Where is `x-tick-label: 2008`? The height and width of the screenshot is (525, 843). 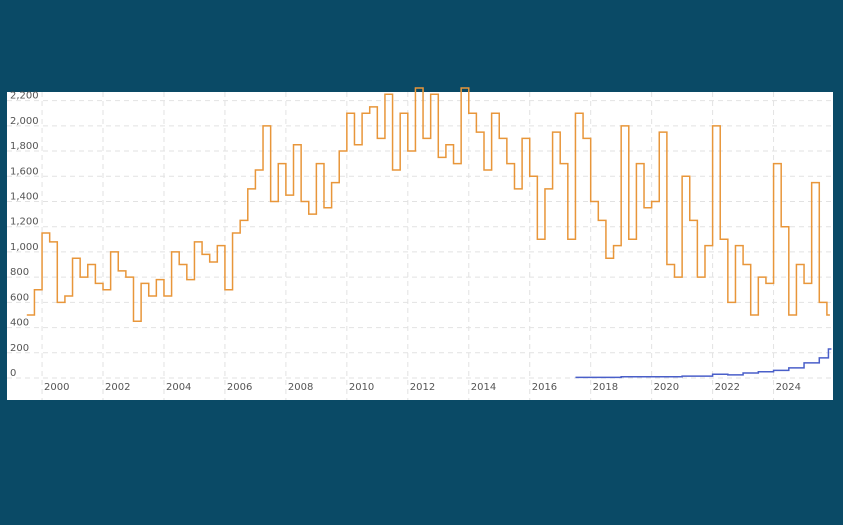 x-tick-label: 2008 is located at coordinates (300, 387).